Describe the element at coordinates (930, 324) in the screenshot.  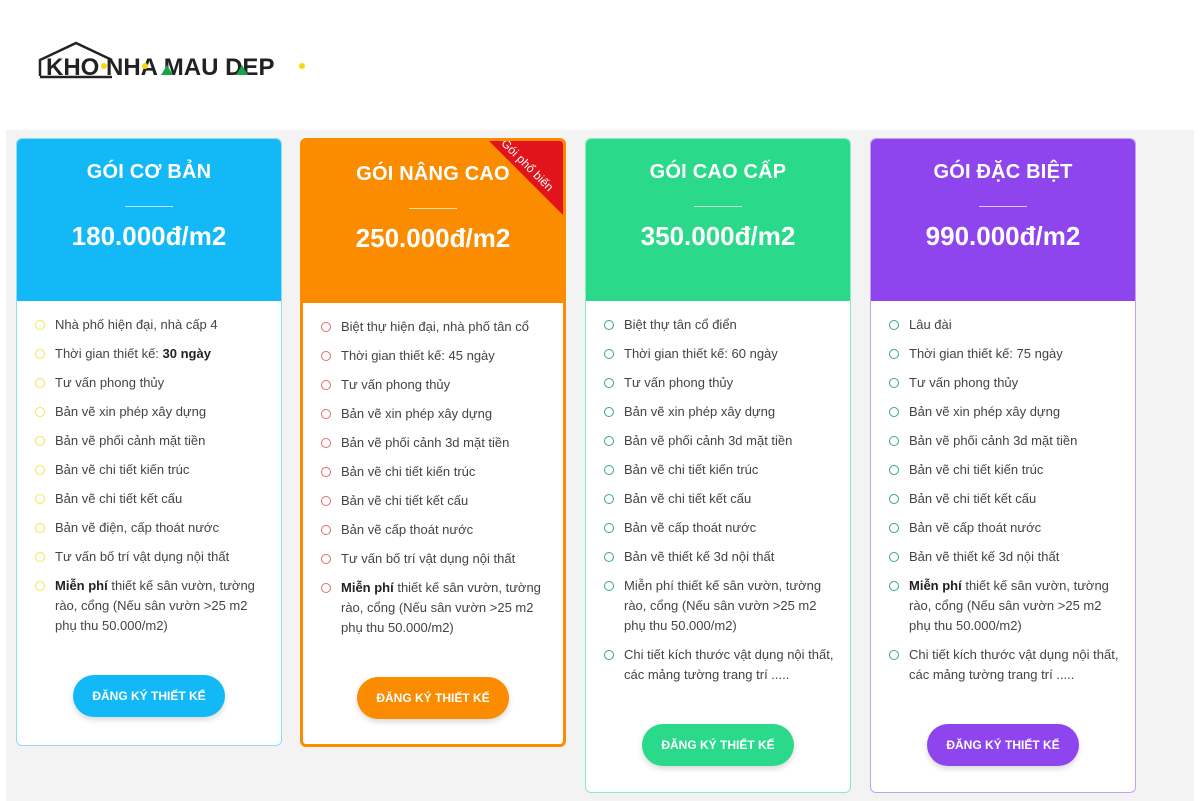
I see `feature-text-part: Lâu đài` at that location.